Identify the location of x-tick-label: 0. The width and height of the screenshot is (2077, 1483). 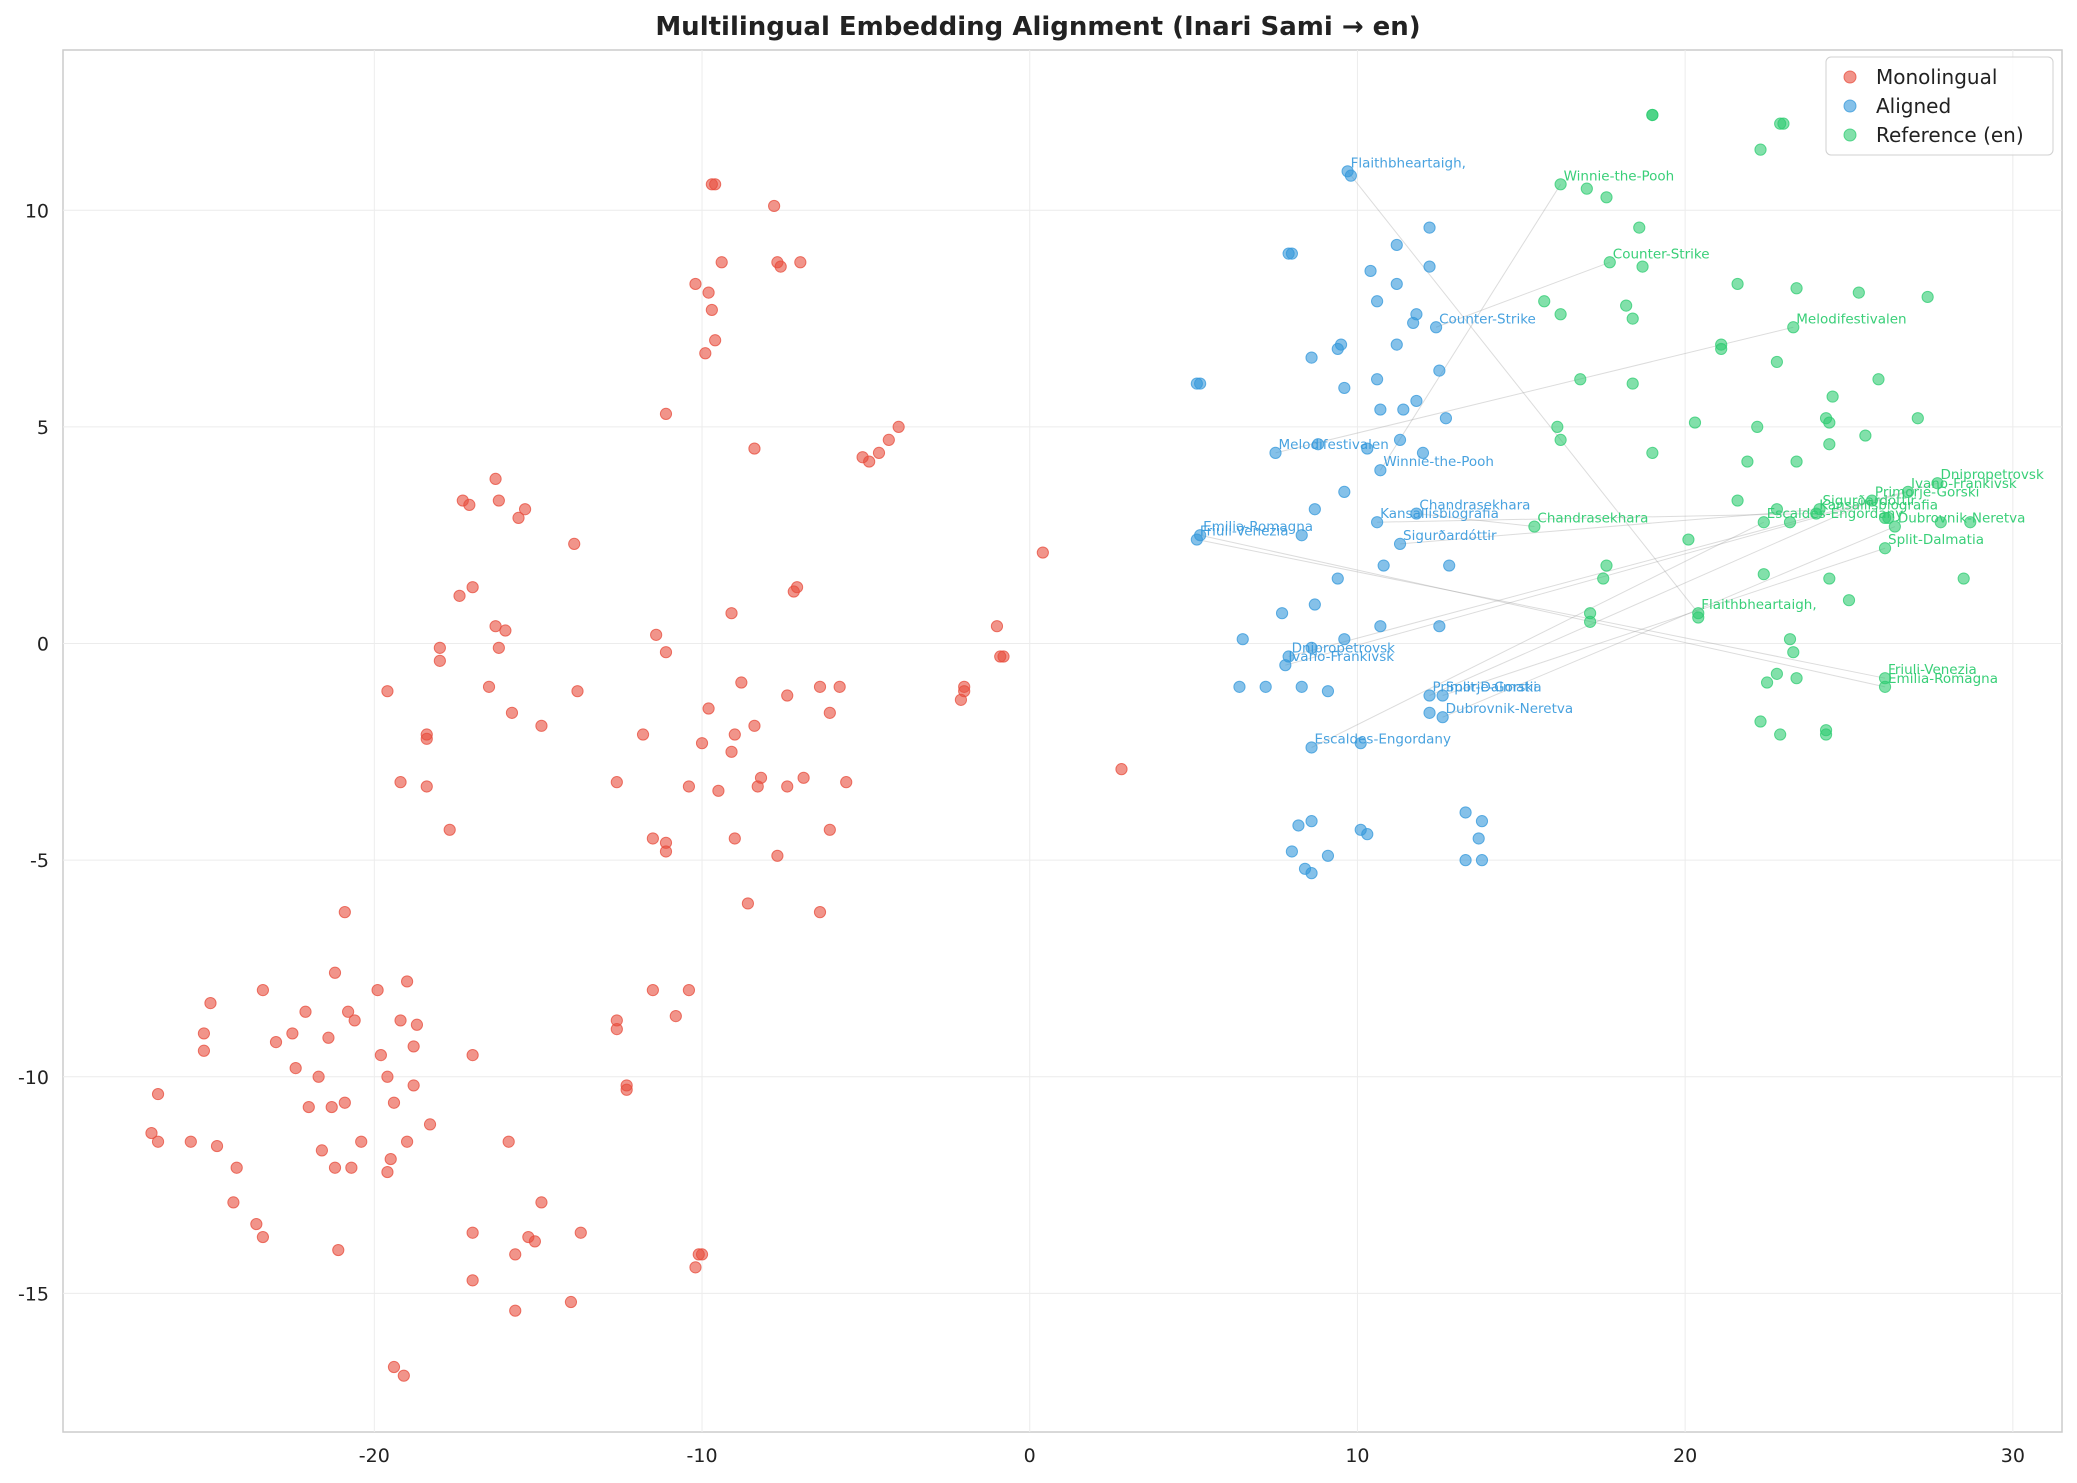
(1030, 1456).